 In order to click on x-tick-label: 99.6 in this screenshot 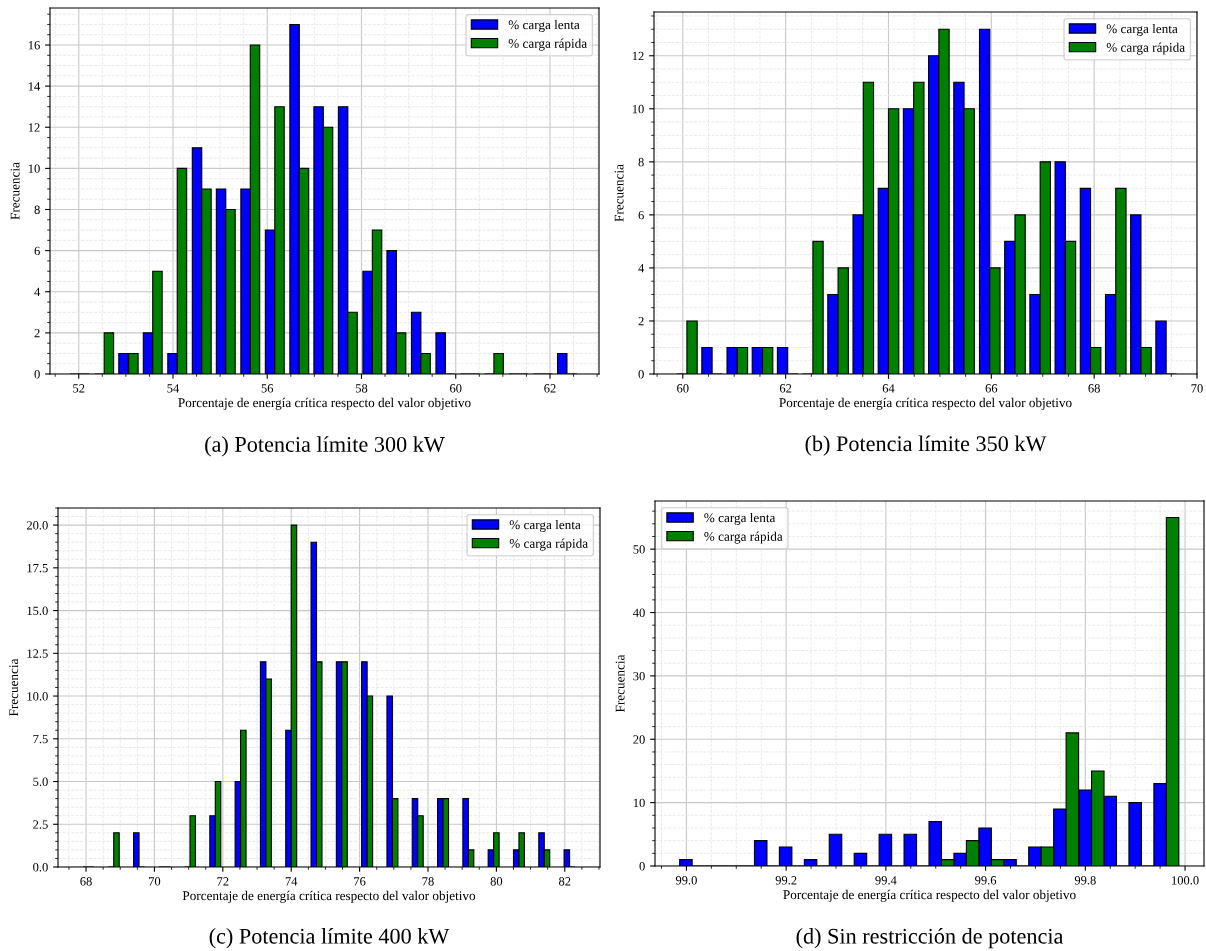, I will do `click(986, 880)`.